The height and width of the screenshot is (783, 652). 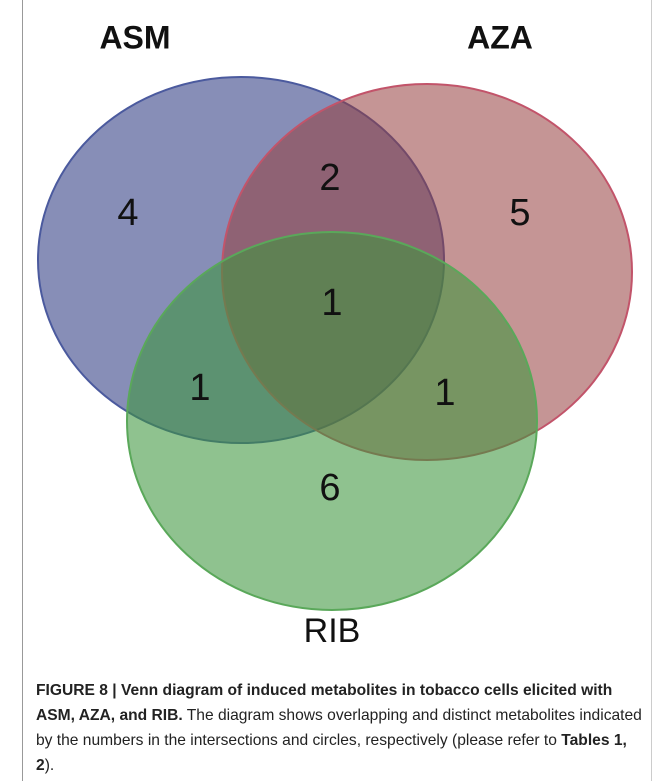 I want to click on region-count: 2, so click(x=329, y=178).